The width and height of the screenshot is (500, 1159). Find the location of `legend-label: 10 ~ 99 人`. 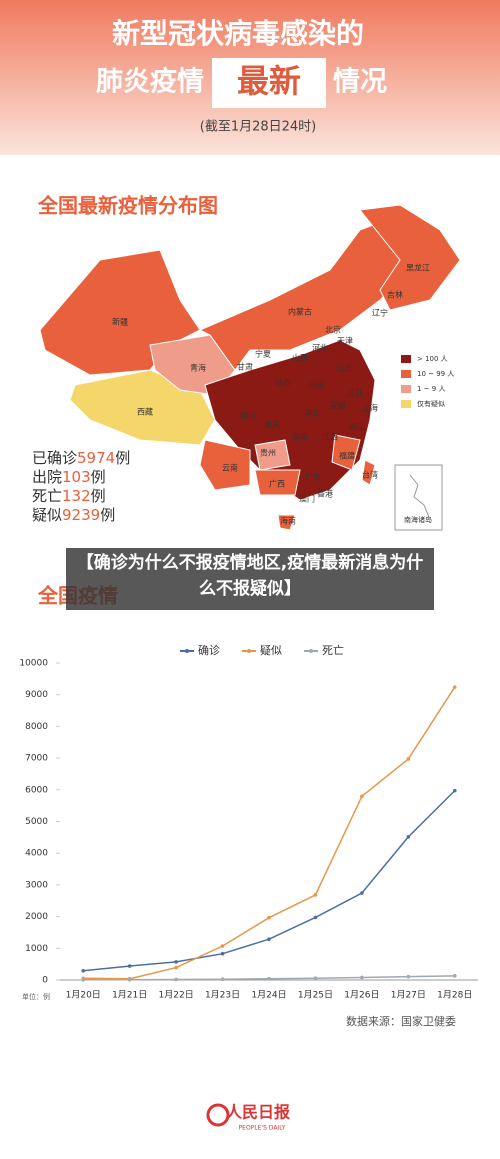

legend-label: 10 ~ 99 人 is located at coordinates (435, 374).